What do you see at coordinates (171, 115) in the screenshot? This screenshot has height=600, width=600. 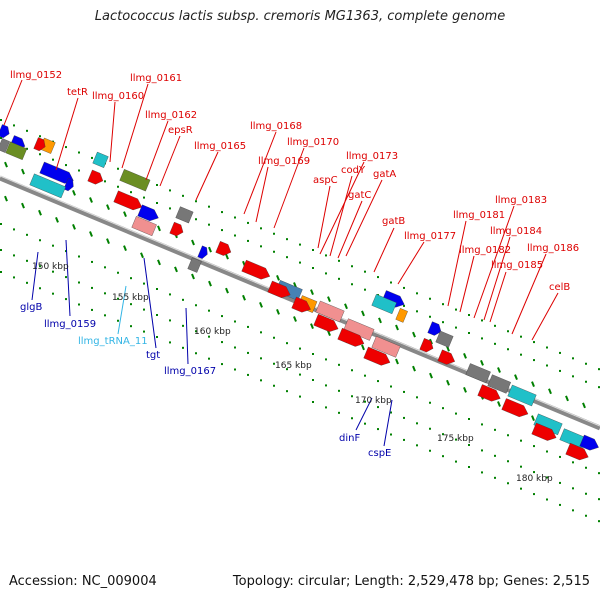 I see `gene-label: llmg_0162` at bounding box center [171, 115].